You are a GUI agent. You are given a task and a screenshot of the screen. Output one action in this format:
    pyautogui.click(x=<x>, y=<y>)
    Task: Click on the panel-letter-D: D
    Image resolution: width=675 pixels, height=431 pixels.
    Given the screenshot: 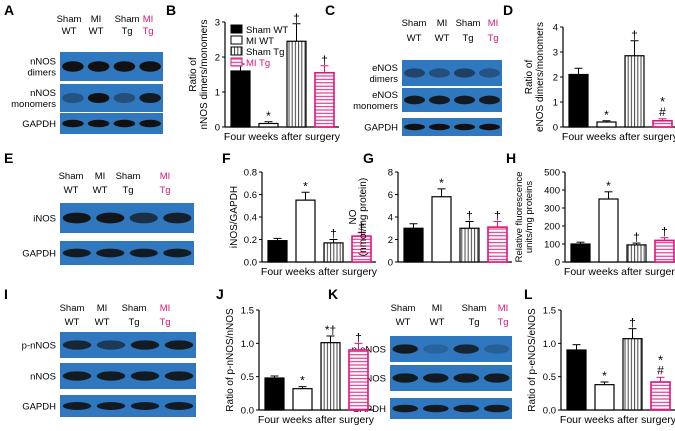 What is the action you would take?
    pyautogui.click(x=508, y=10)
    